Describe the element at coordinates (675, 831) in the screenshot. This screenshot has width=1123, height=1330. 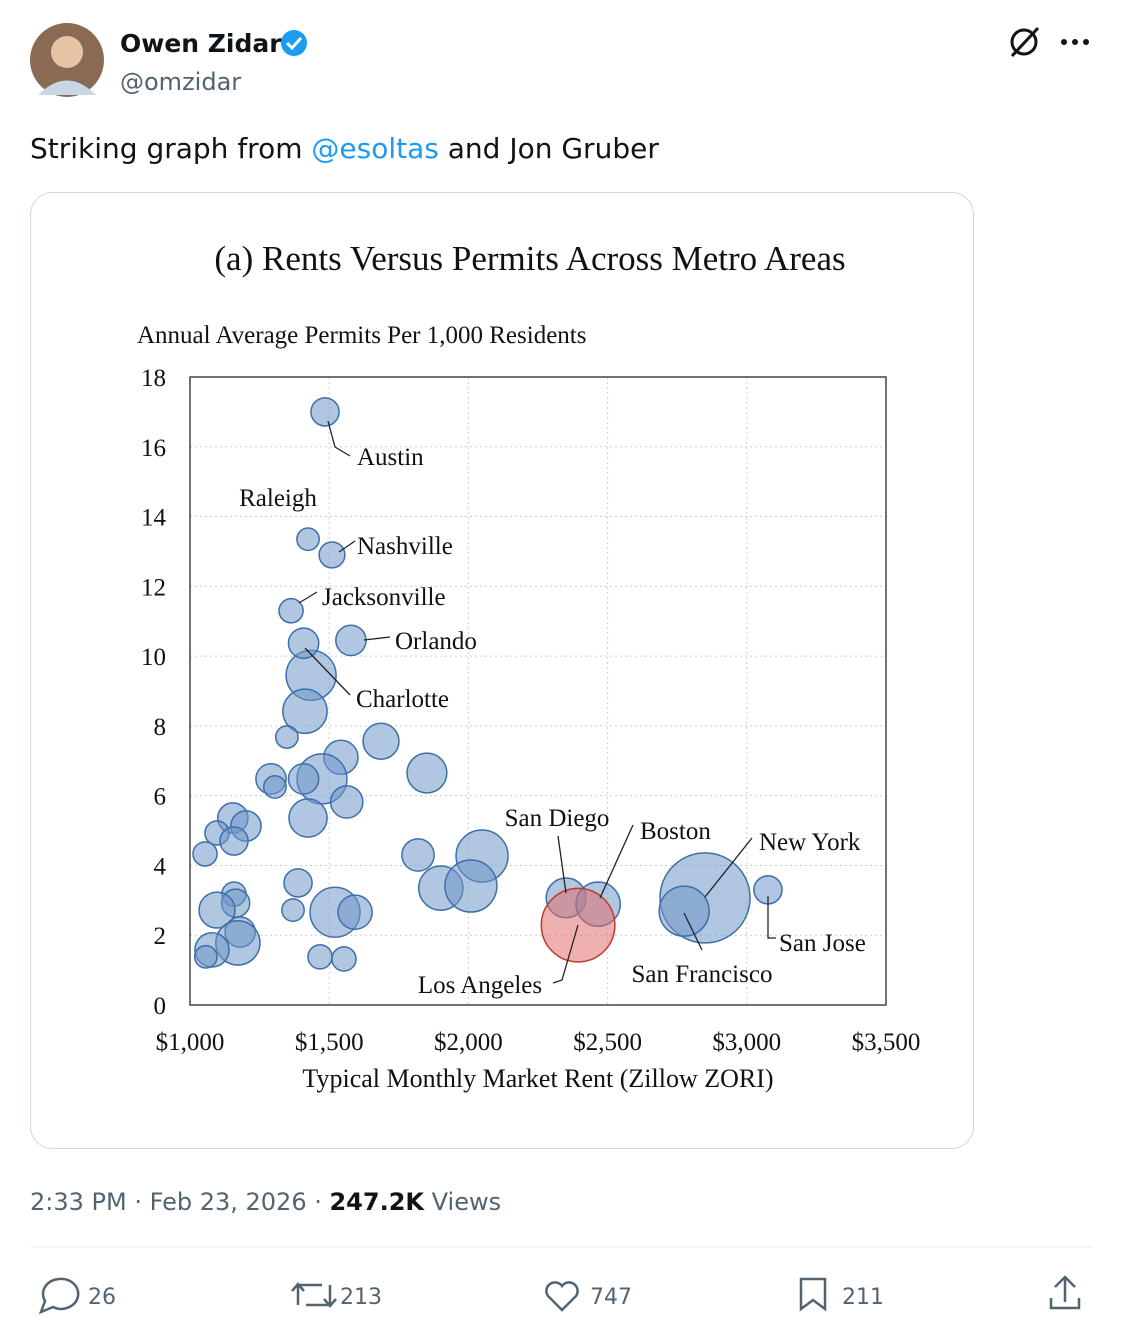
I see `point-label: Boston` at that location.